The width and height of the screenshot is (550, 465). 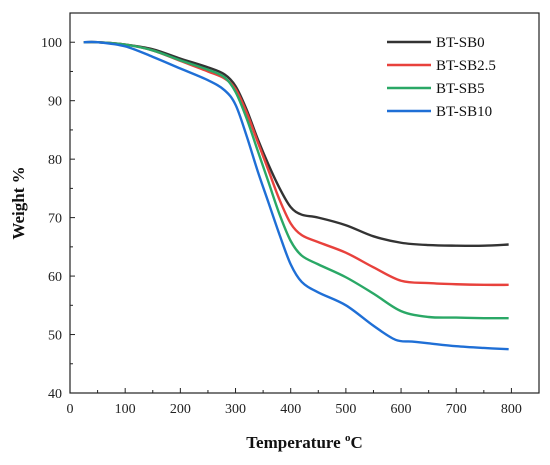 What do you see at coordinates (18, 202) in the screenshot?
I see `y-axis-title: Weight %` at bounding box center [18, 202].